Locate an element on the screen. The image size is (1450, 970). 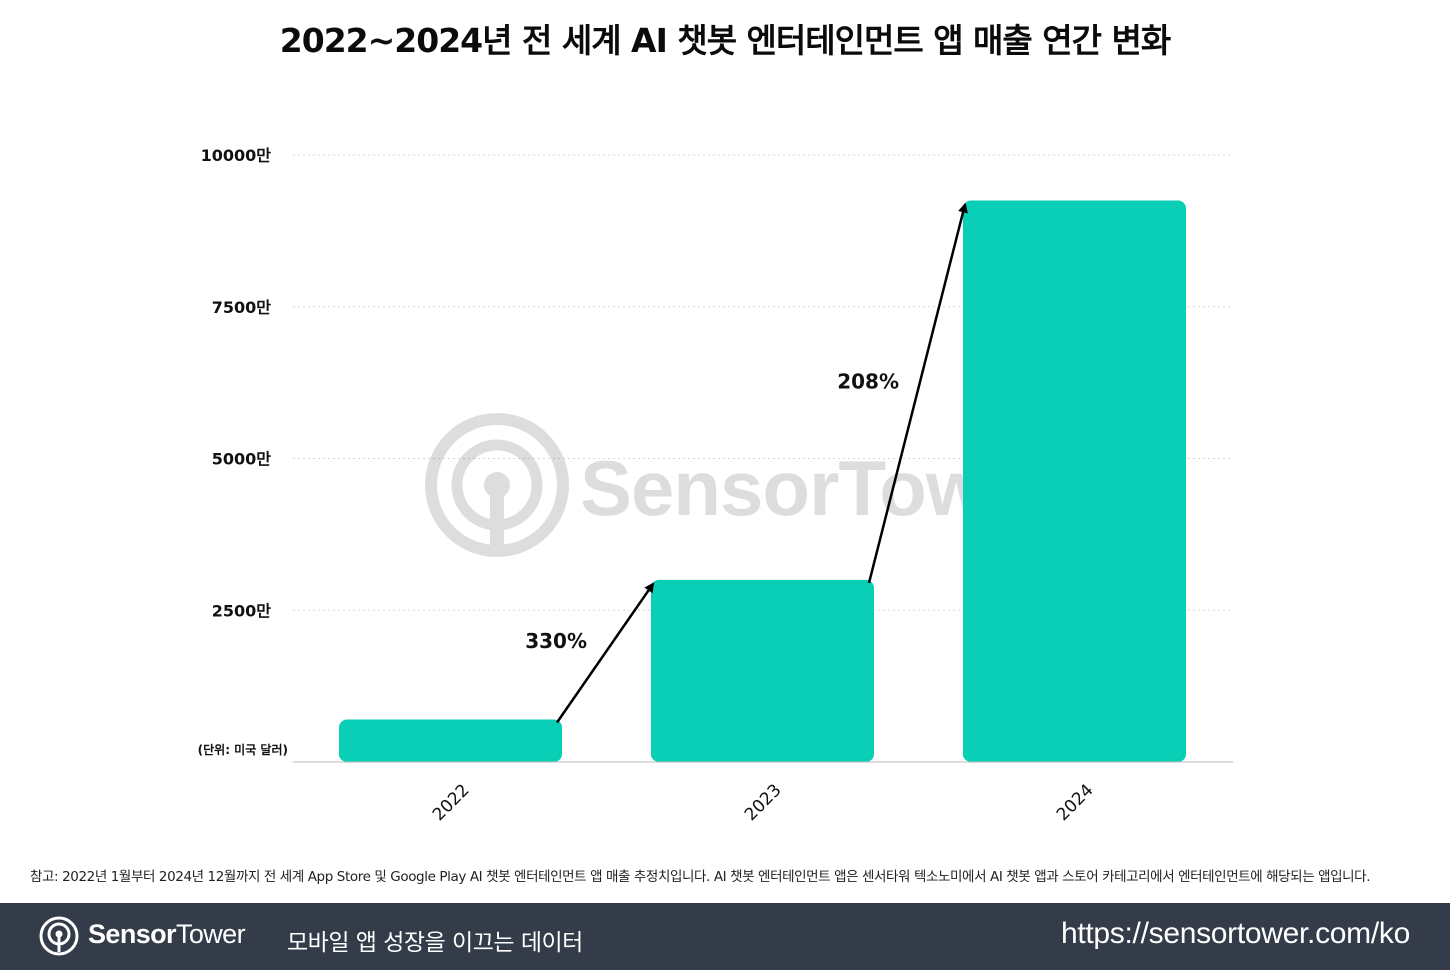
brand-bold: Sensor is located at coordinates (132, 934).